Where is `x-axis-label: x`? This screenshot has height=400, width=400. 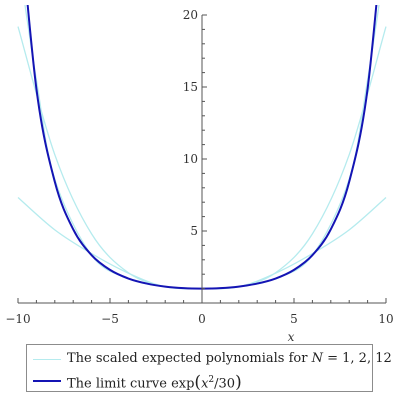
x-axis-label: x is located at coordinates (291, 337).